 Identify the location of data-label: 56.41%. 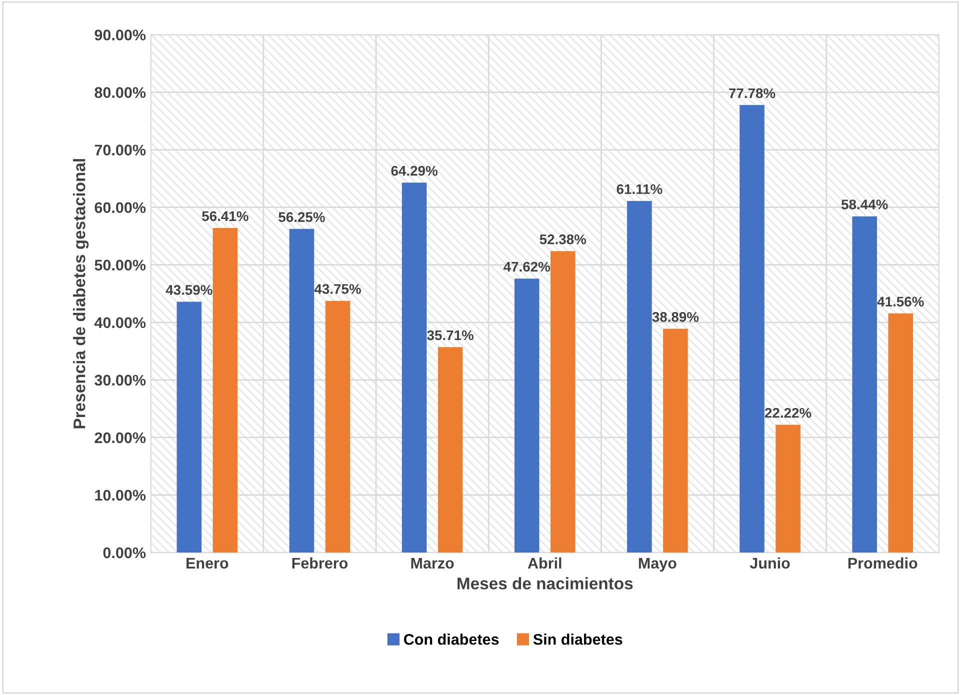
(225, 216).